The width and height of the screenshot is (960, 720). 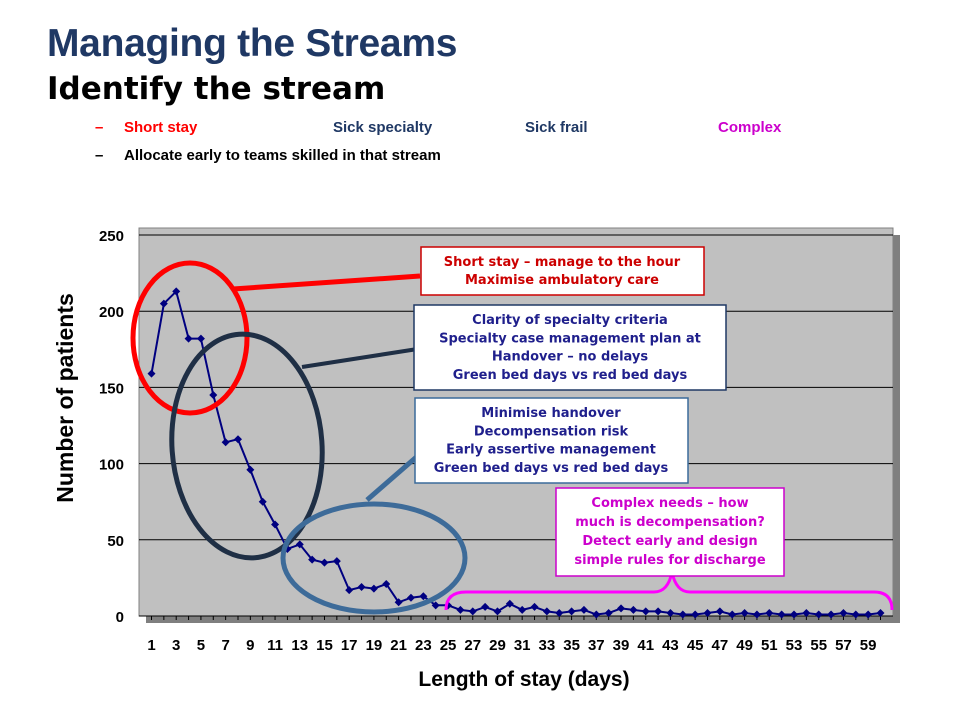 What do you see at coordinates (383, 127) in the screenshot?
I see `stream-sick-specialty: Sick specialty` at bounding box center [383, 127].